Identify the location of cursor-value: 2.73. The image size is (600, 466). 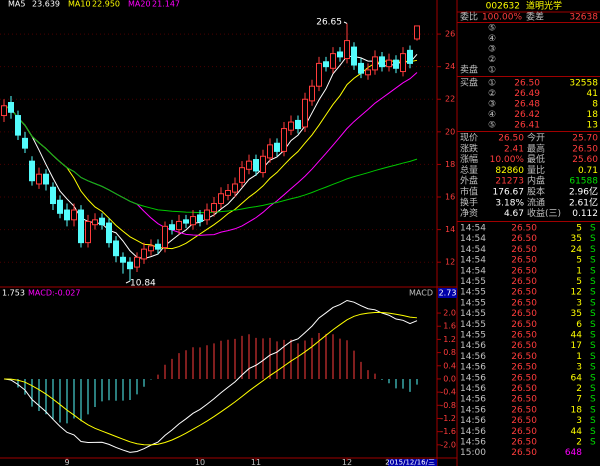
(448, 293).